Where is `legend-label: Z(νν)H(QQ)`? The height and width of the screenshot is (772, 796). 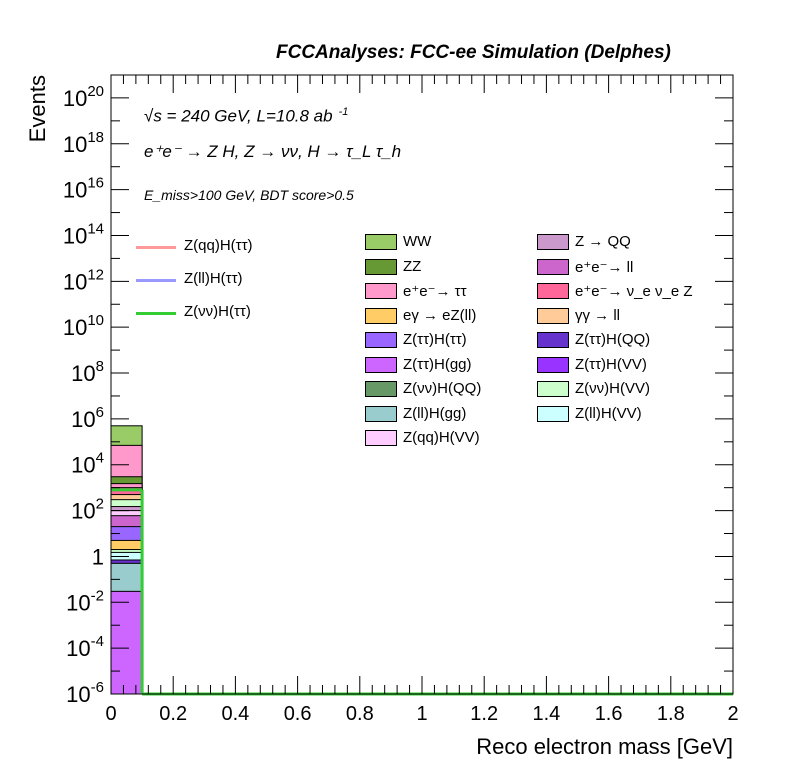
legend-label: Z(νν)H(QQ) is located at coordinates (442, 388).